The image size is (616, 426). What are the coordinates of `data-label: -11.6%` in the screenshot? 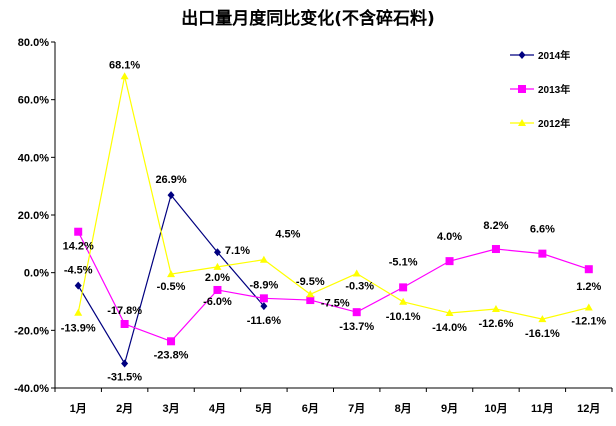 It's located at (264, 321).